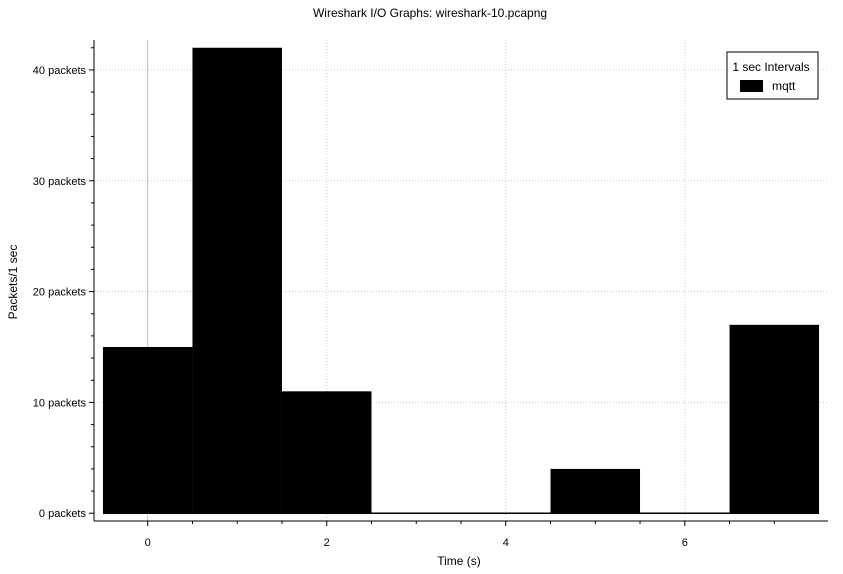 This screenshot has height=574, width=843. What do you see at coordinates (326, 452) in the screenshot?
I see `bar-mqtt-t2` at bounding box center [326, 452].